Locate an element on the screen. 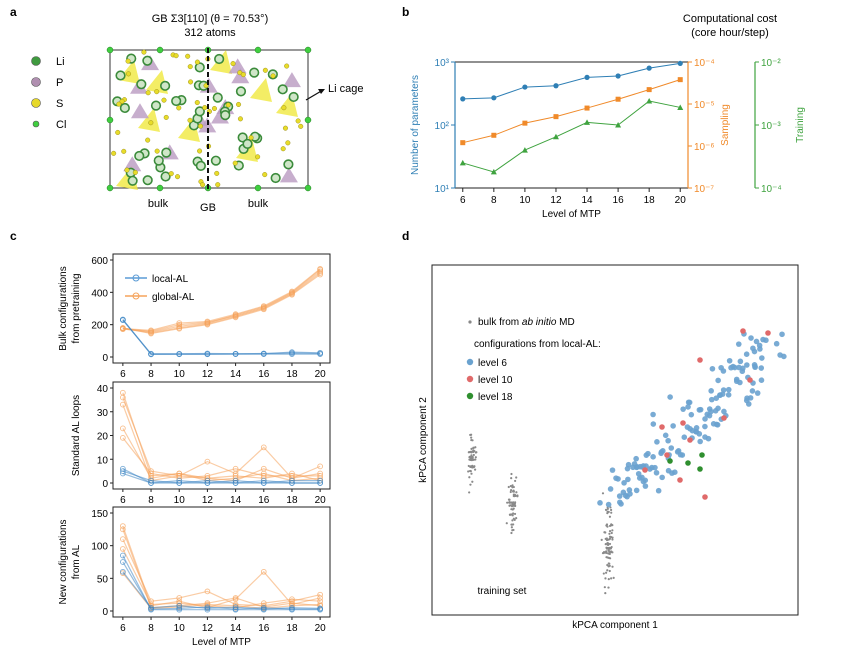 Image resolution: width=850 pixels, height=652 pixels. panel-a-letter: a is located at coordinates (13, 12).